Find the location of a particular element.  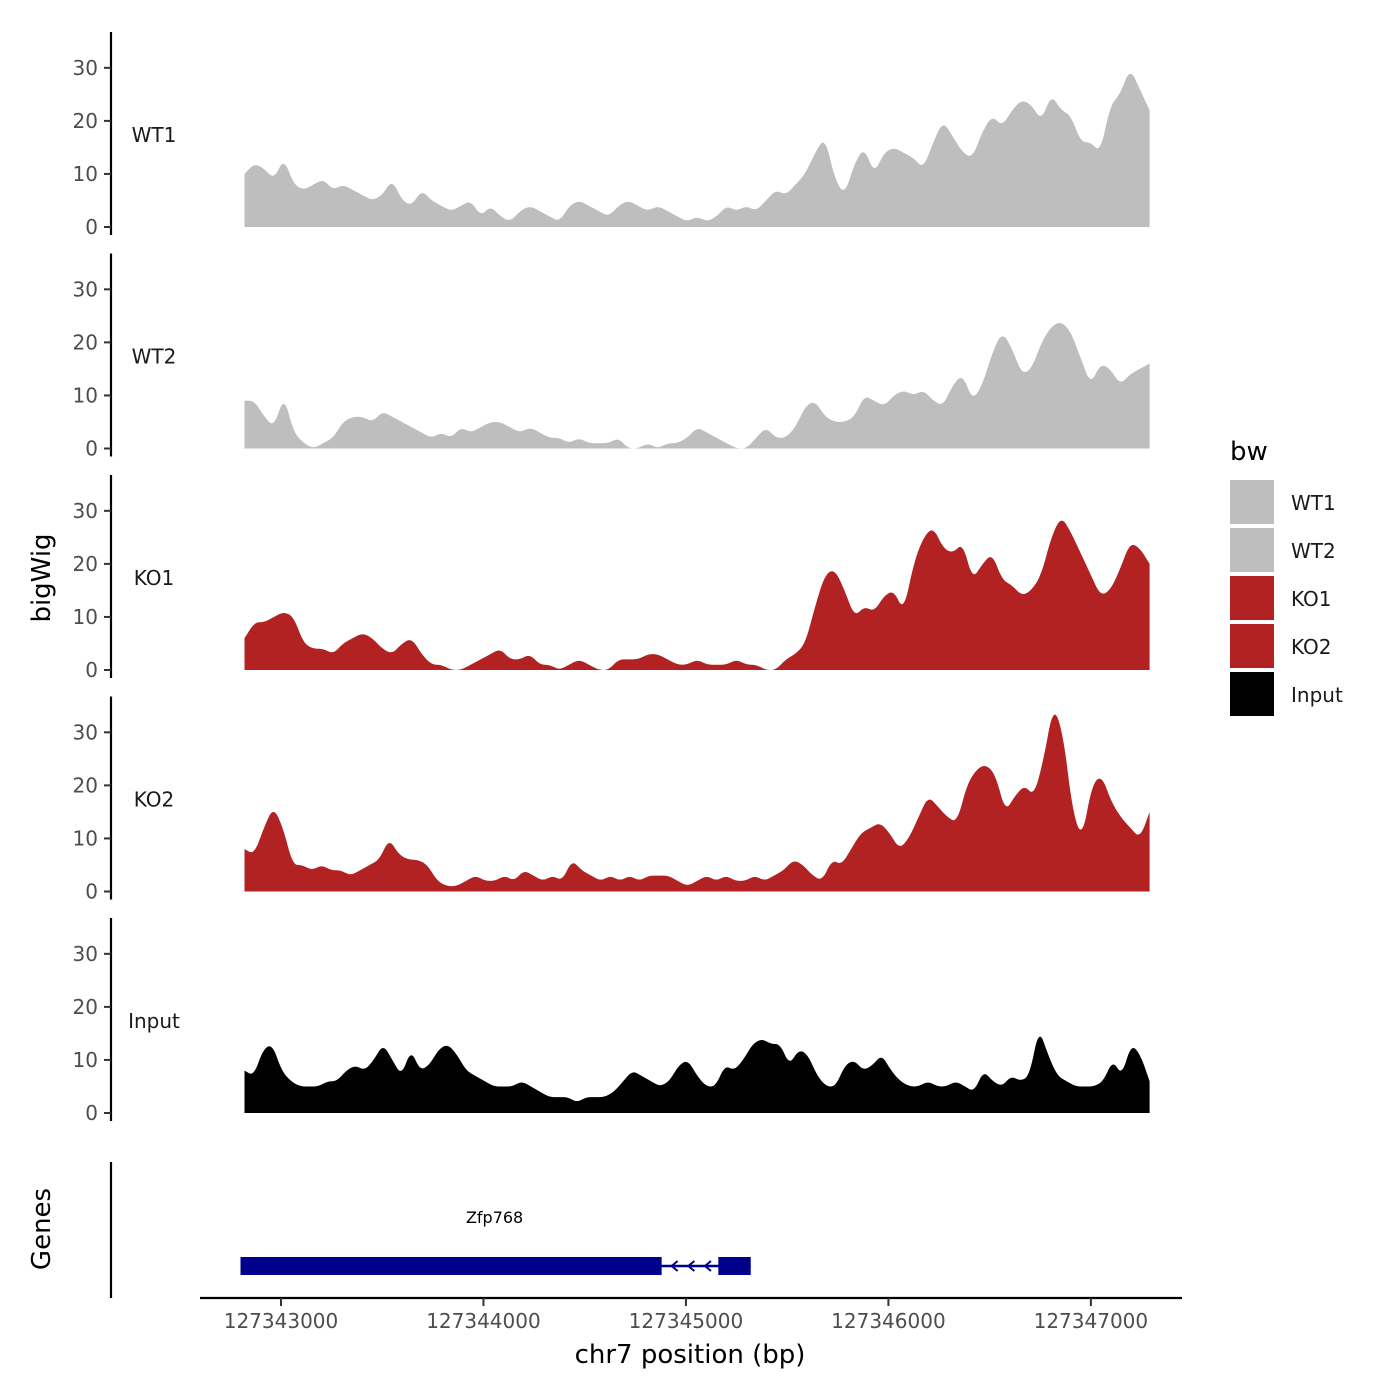

track-panel-ko2: 0 10 20 30 KO2 is located at coordinates (611, 800).